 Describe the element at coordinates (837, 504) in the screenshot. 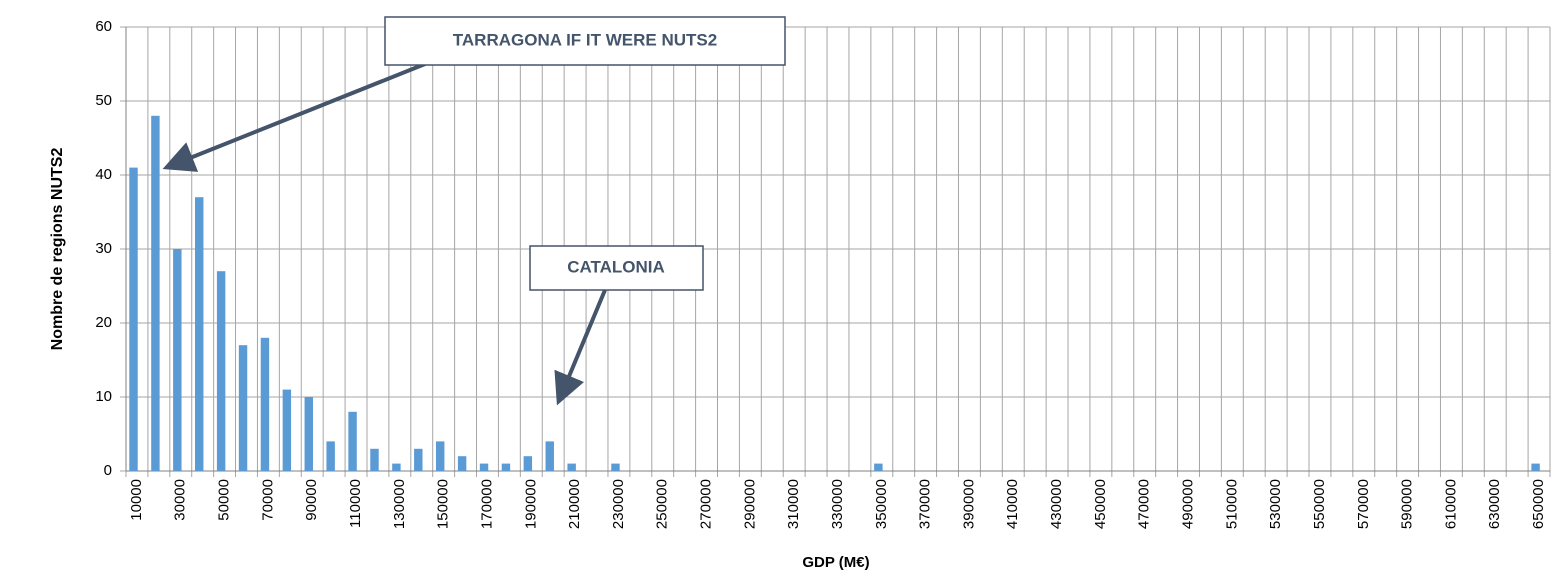

I see `x-tick-label: 330000` at that location.